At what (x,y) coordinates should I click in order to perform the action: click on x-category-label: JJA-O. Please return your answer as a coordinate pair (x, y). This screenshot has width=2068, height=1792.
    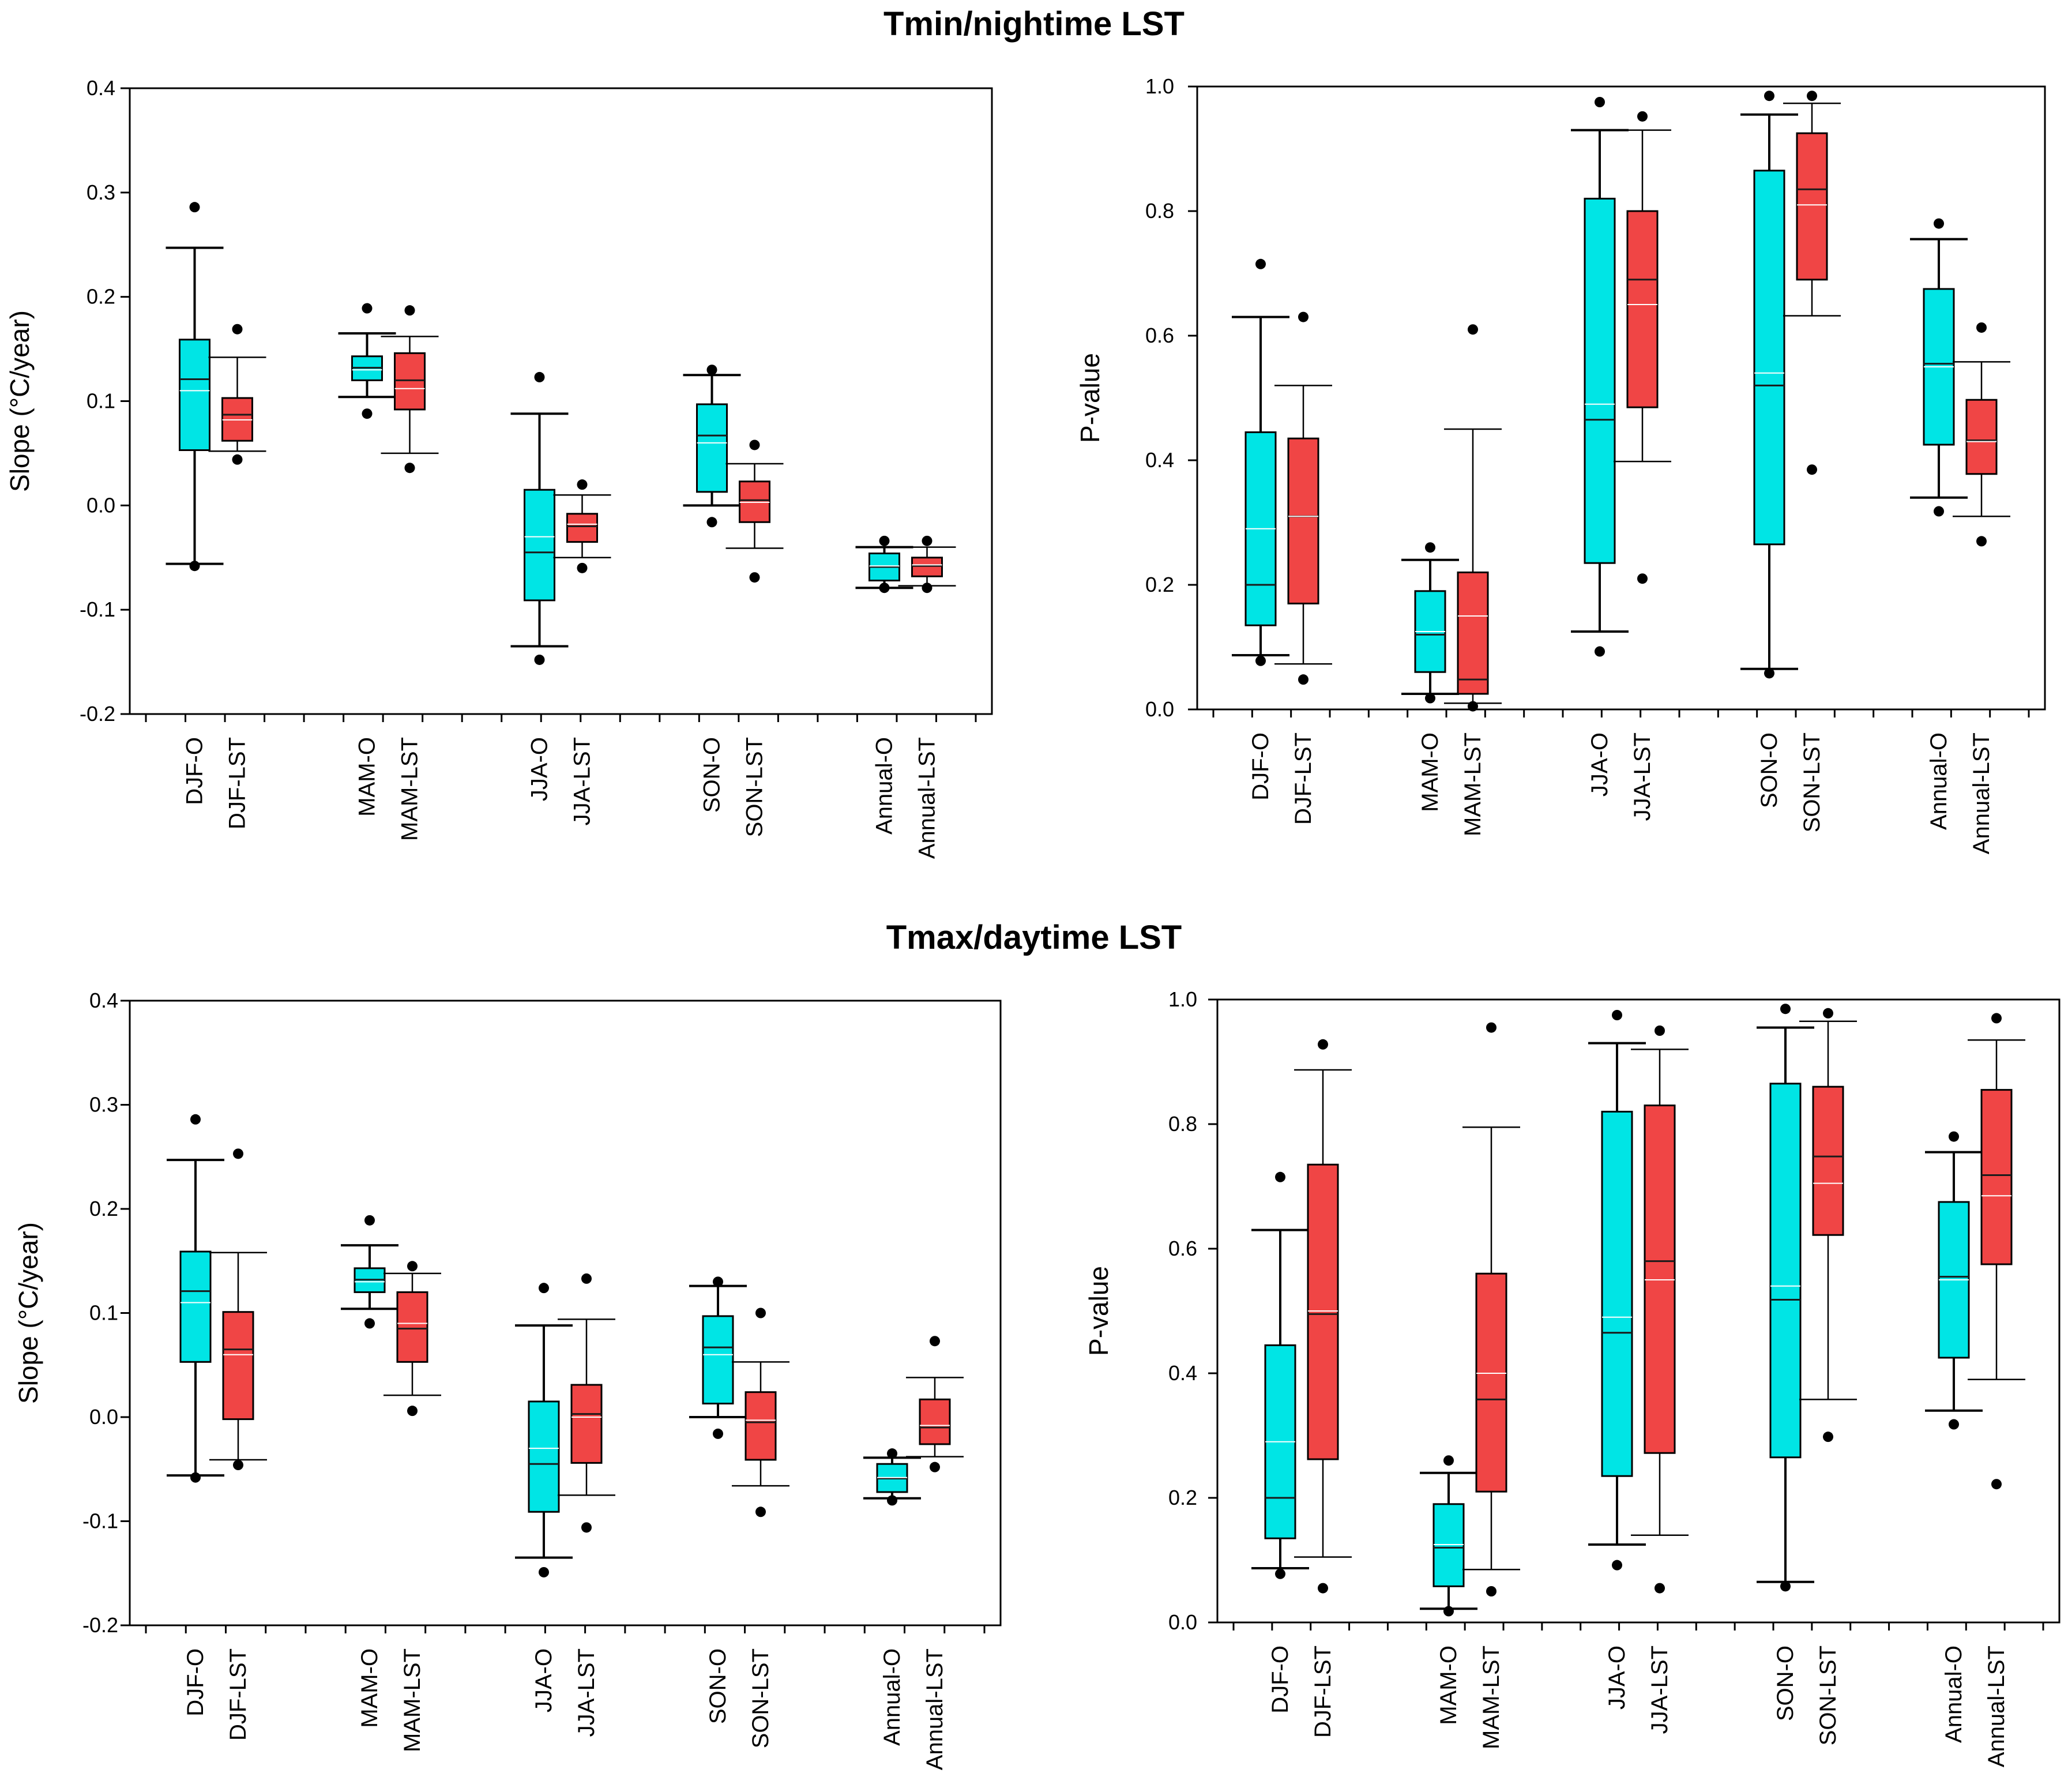
    Looking at the image, I should click on (1617, 1678).